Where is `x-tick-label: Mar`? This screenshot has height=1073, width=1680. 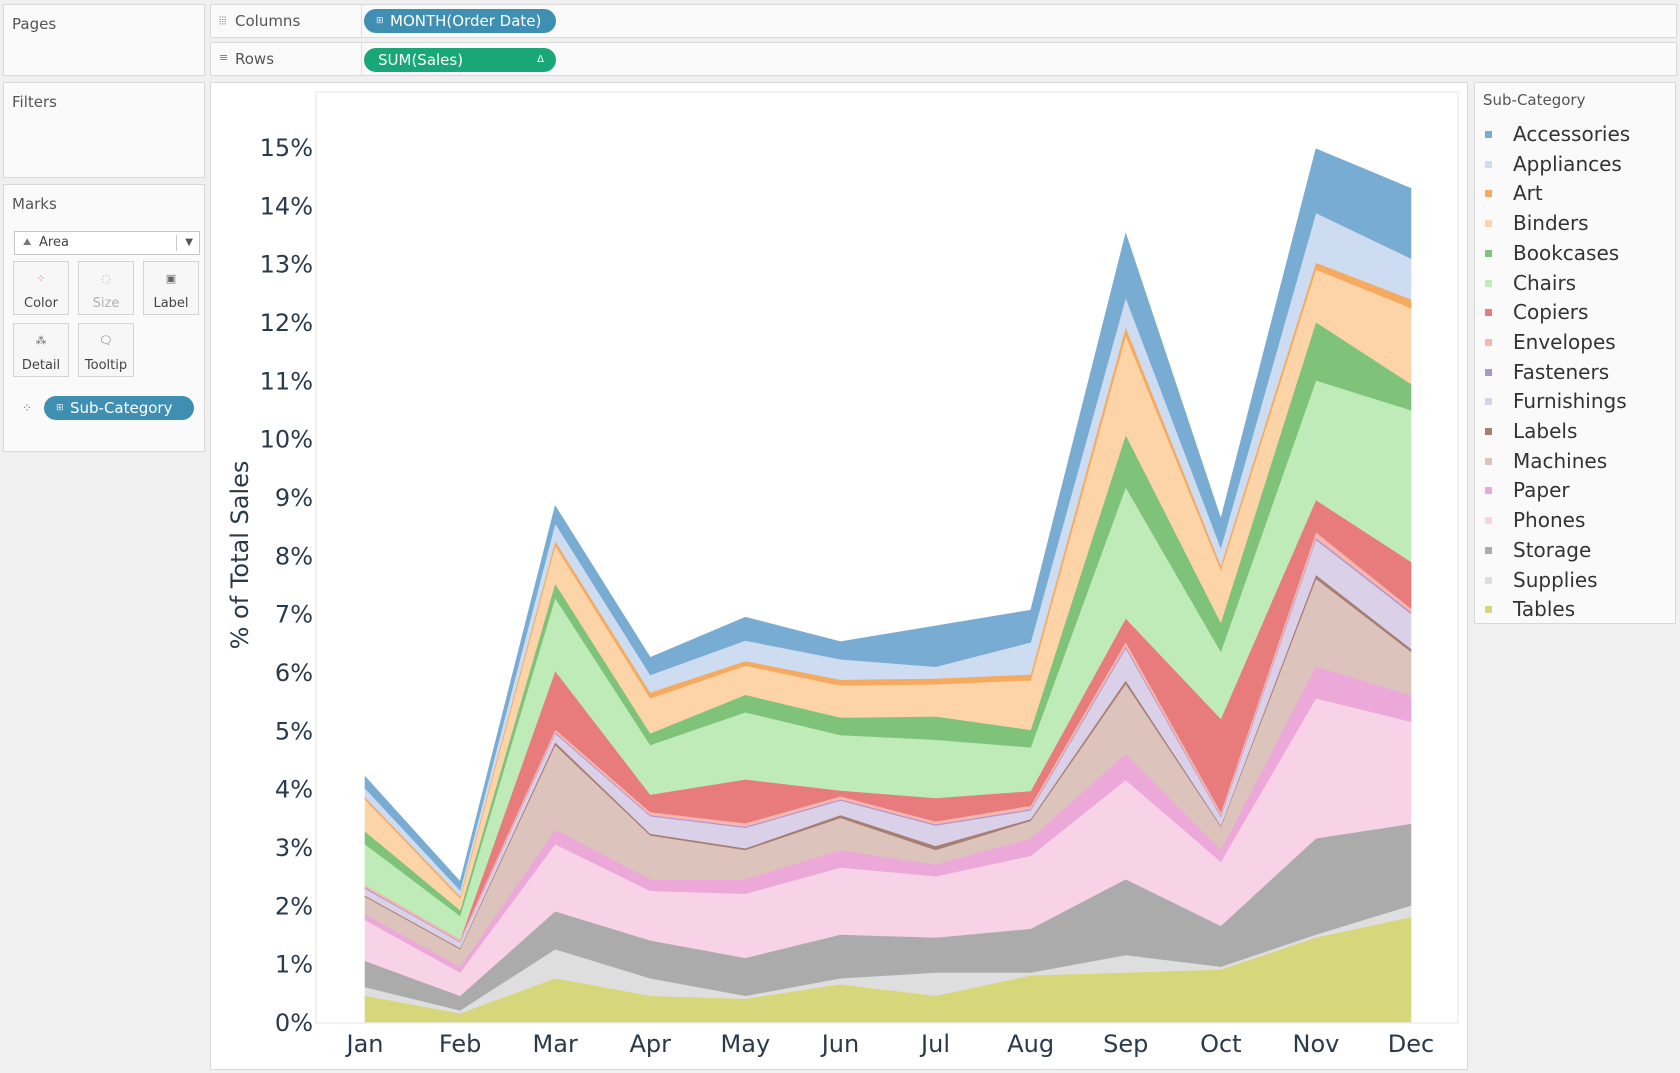
x-tick-label: Mar is located at coordinates (555, 1044).